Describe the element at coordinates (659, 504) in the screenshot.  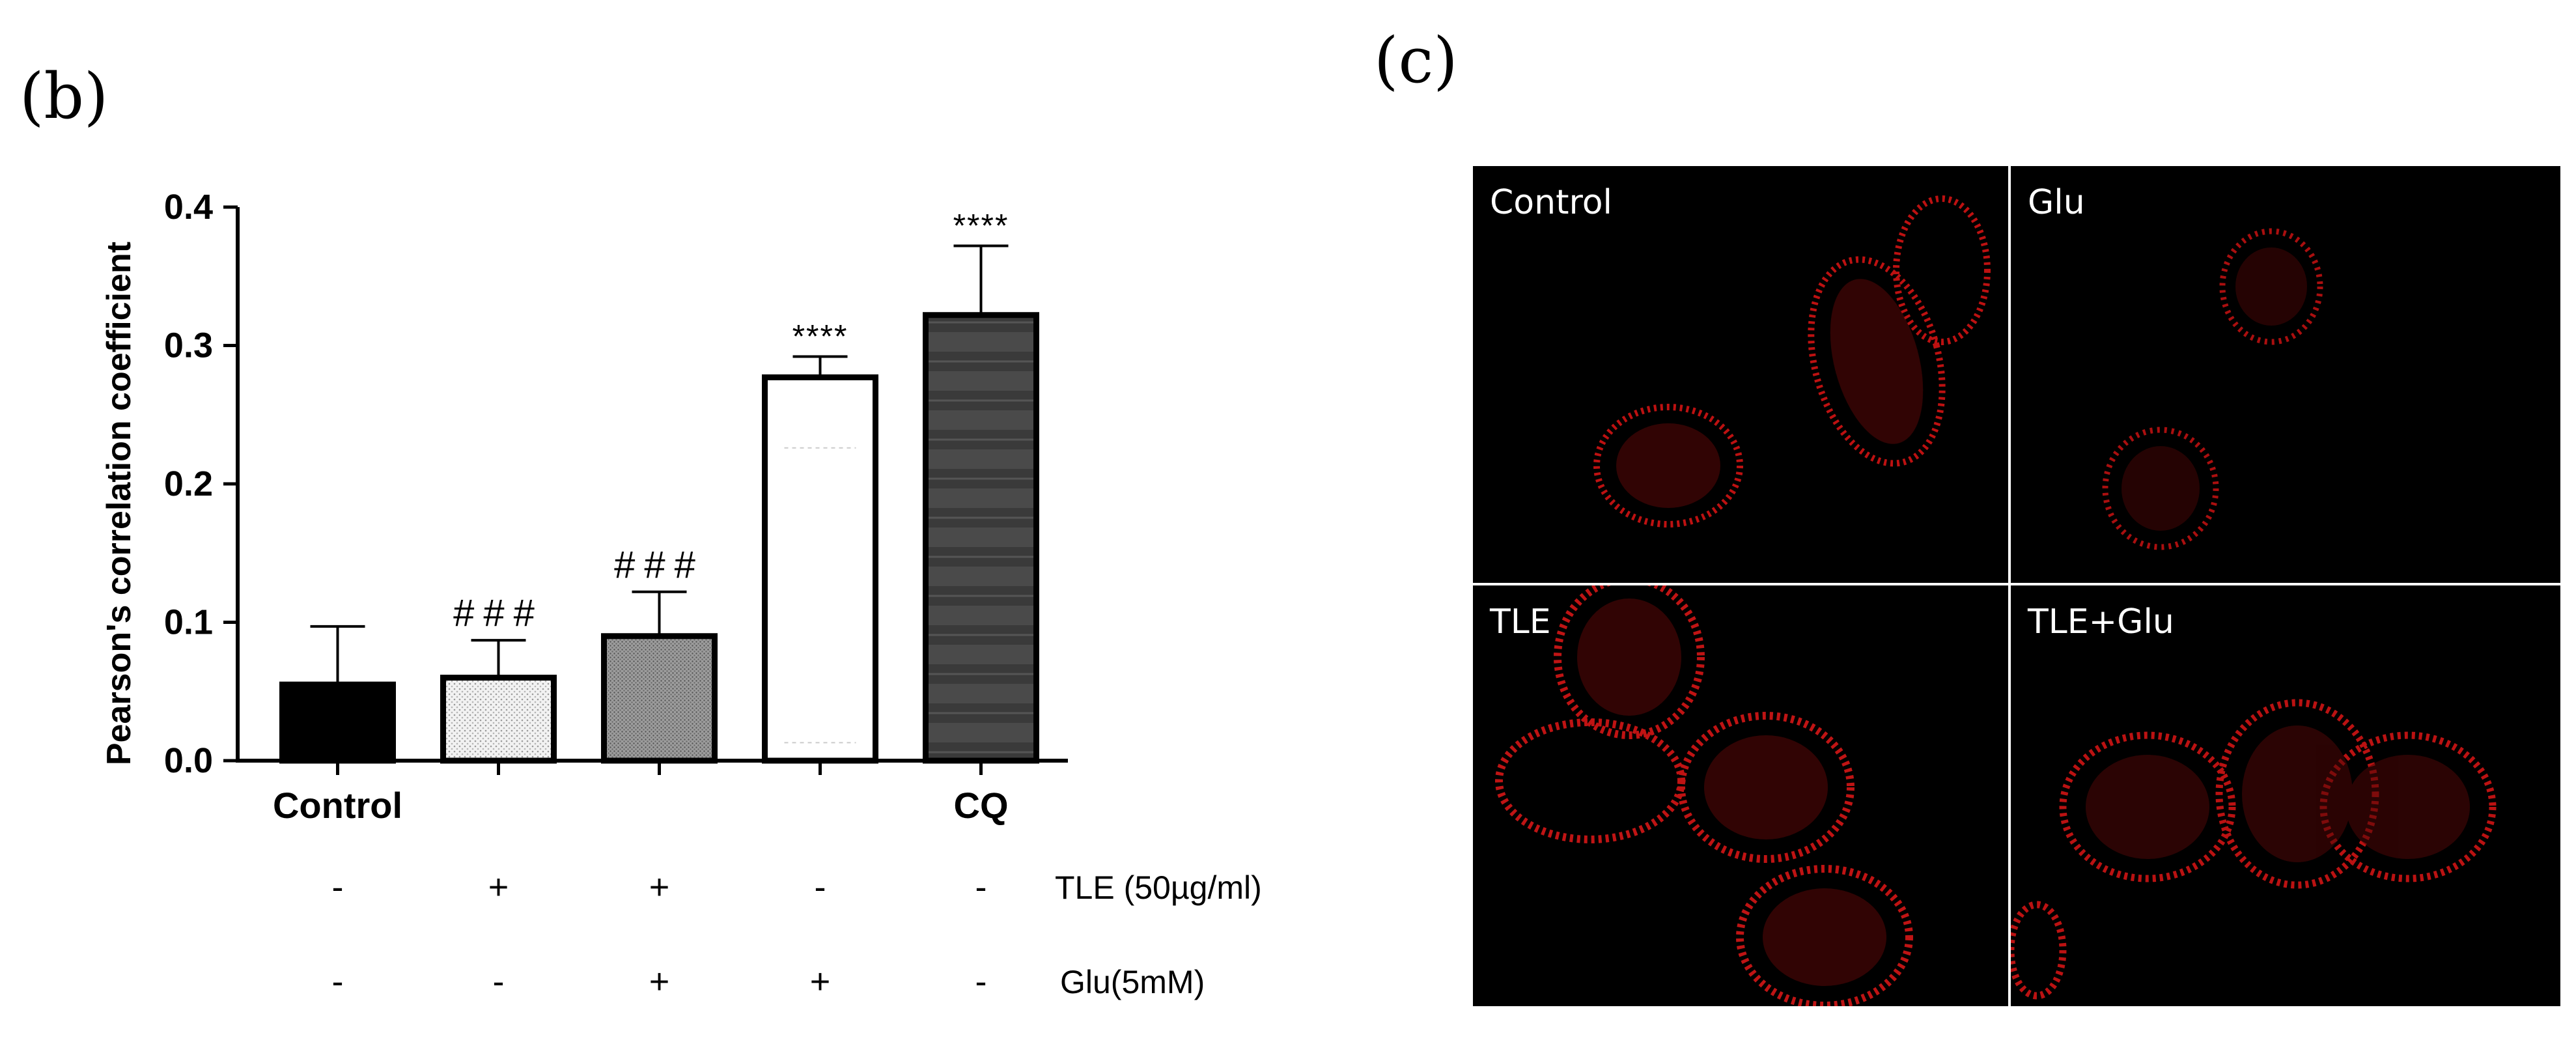
I see `chart-bars` at that location.